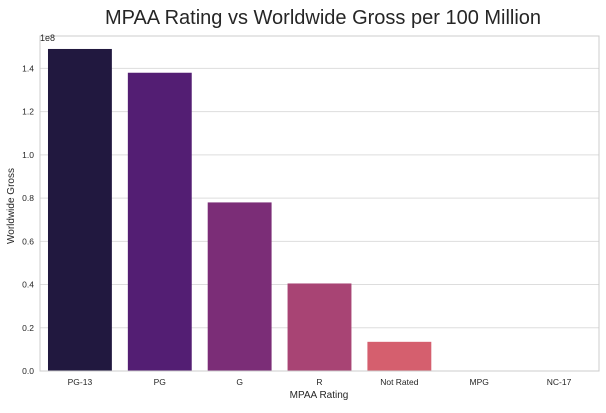 This screenshot has width=606, height=413. Describe the element at coordinates (28, 328) in the screenshot. I see `y-tick-label: 0.2` at that location.